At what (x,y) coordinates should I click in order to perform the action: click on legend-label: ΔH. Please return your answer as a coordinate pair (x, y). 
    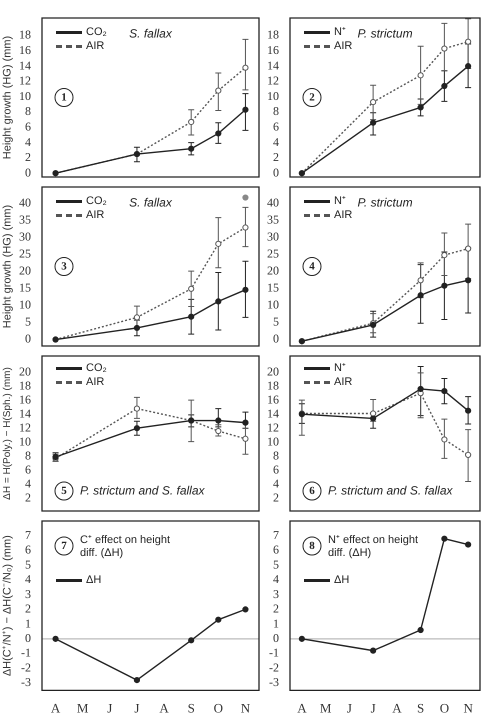
    Looking at the image, I should click on (94, 580).